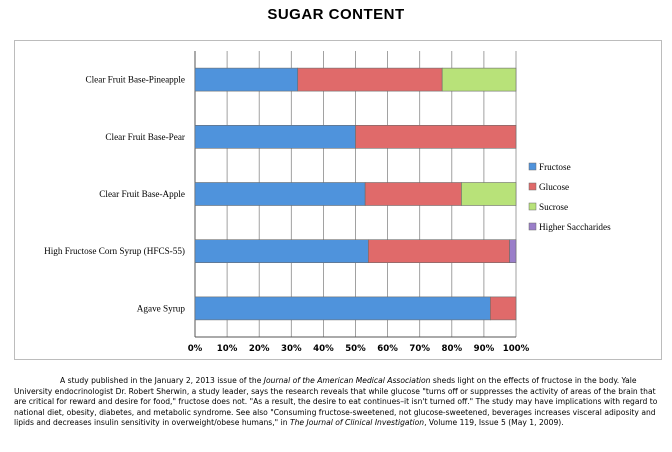  I want to click on y-category-label: Agave Syrup, so click(161, 308).